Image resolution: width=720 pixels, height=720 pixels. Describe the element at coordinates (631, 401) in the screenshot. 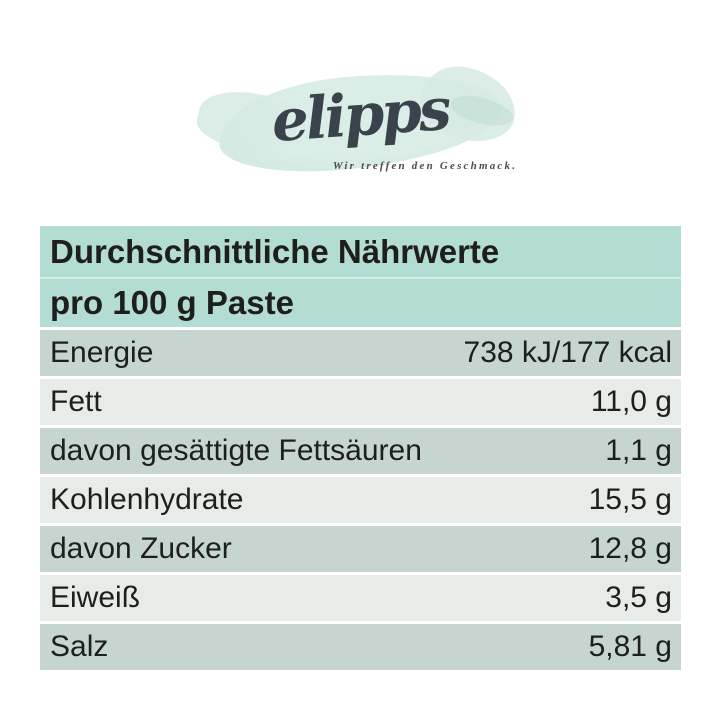

I see `row-value: 11,0 g` at that location.